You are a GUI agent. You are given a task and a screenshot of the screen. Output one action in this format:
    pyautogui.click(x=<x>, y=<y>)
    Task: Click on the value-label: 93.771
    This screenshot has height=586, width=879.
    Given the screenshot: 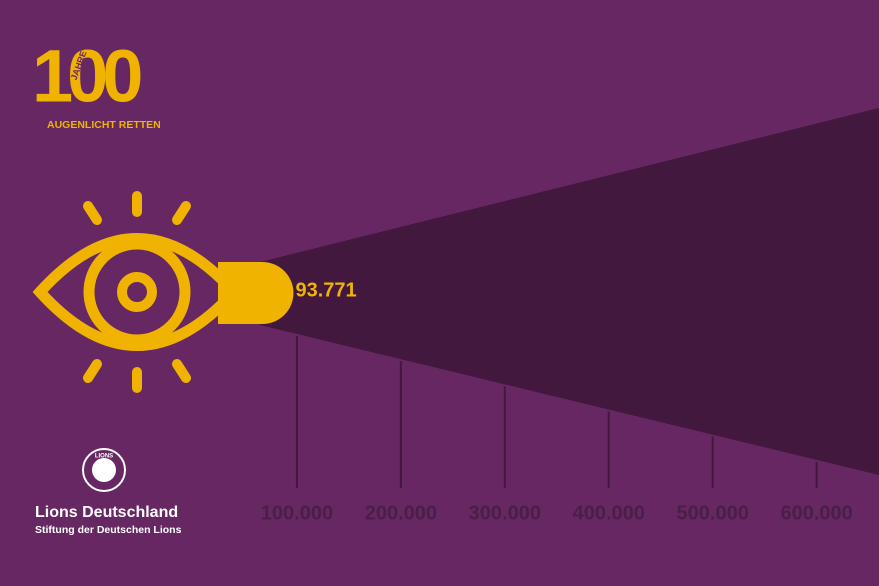 What is the action you would take?
    pyautogui.click(x=325, y=290)
    